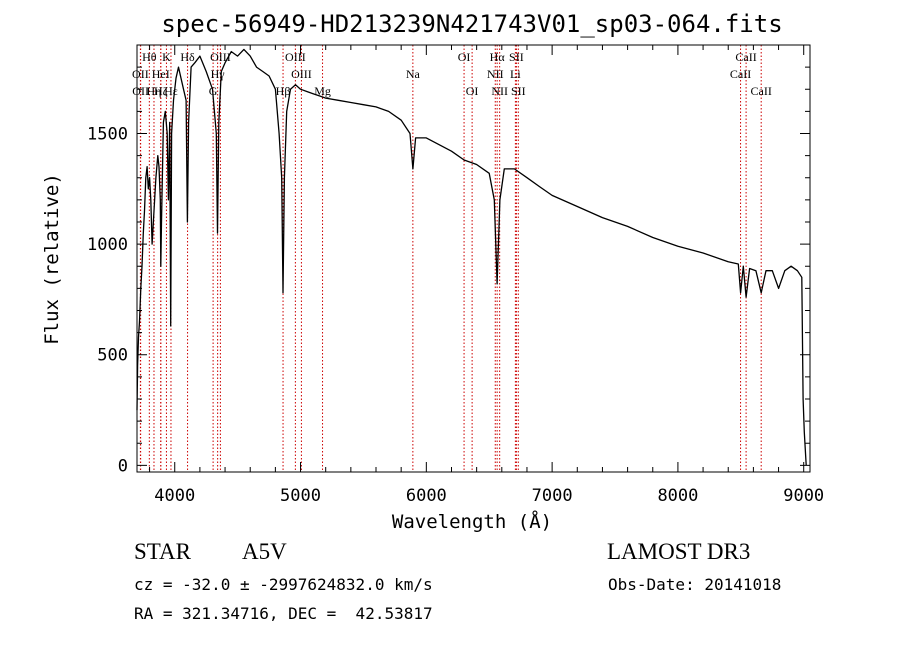 This screenshot has height=649, width=900. Describe the element at coordinates (515, 74) in the screenshot. I see `line-label-22: Li` at that location.